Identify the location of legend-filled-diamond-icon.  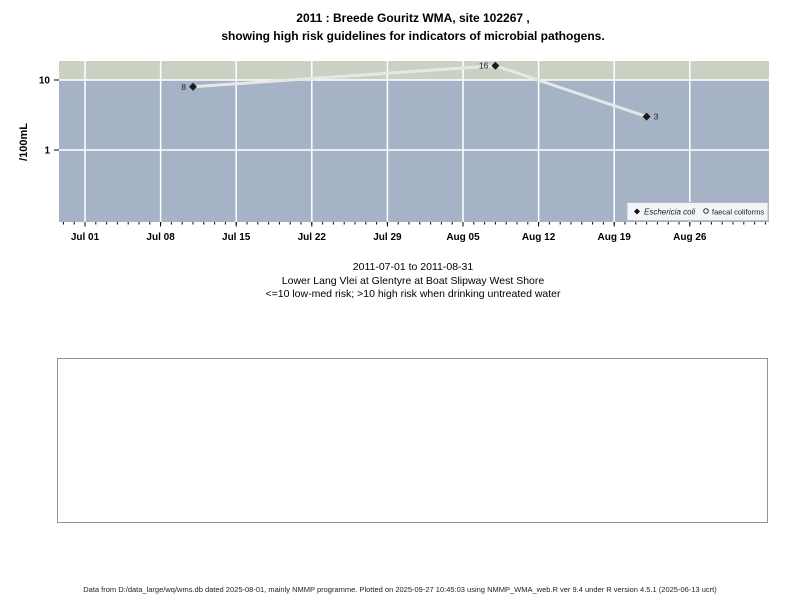
(637, 211).